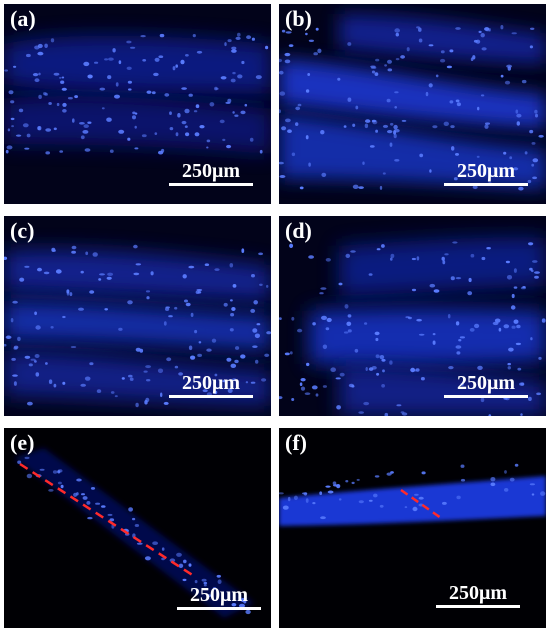 This screenshot has width=550, height=634. Describe the element at coordinates (486, 383) in the screenshot. I see `scale-label-d: 250μm` at that location.